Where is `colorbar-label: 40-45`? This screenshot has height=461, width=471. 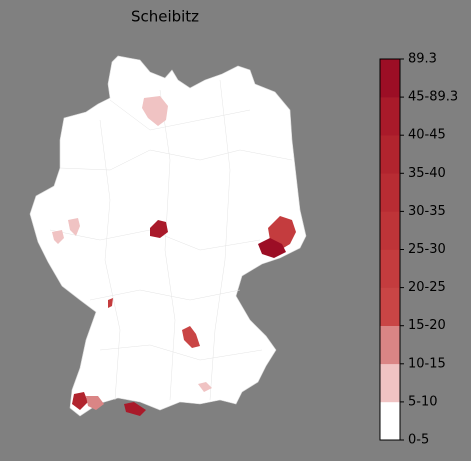
colorbar-label: 40-45 is located at coordinates (427, 135).